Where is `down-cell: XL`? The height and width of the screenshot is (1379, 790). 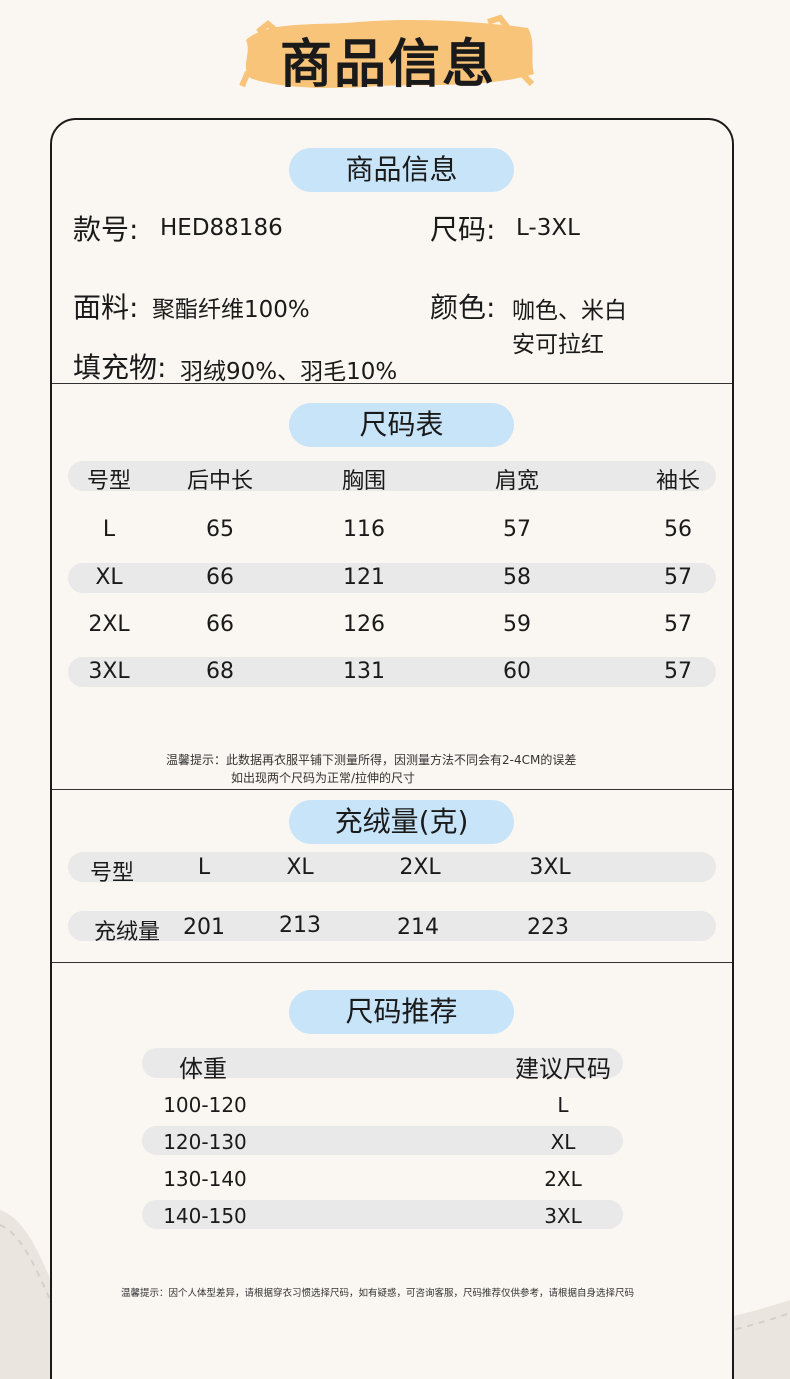 down-cell: XL is located at coordinates (300, 867).